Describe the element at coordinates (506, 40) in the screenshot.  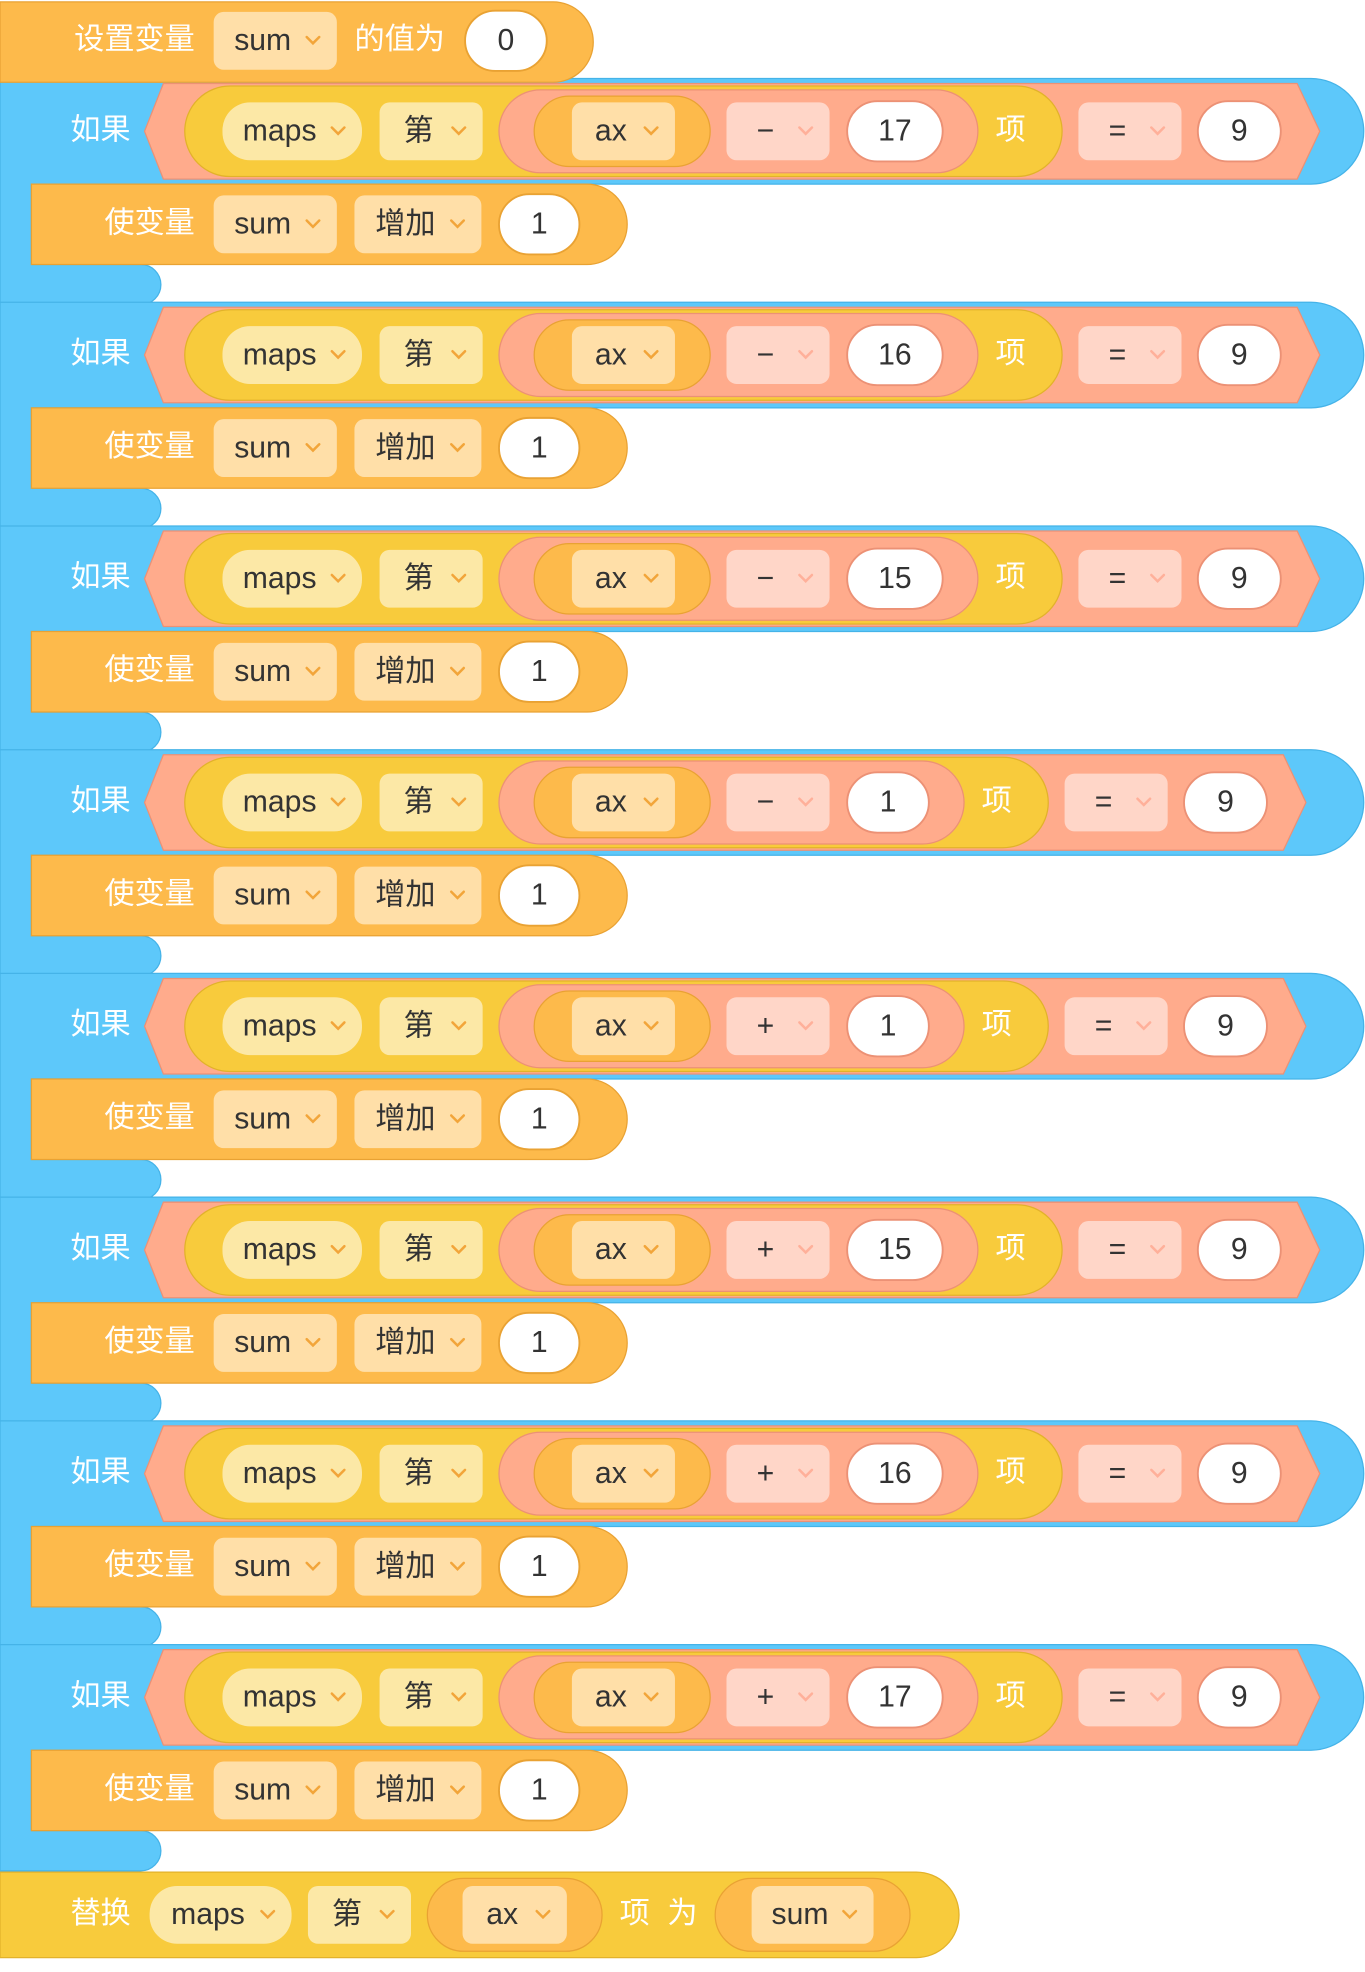
I see `value-input` at that location.